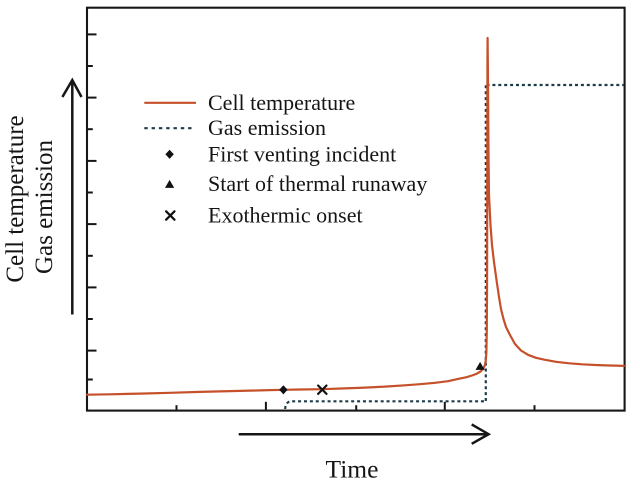 Image resolution: width=640 pixels, height=486 pixels. What do you see at coordinates (302, 153) in the screenshot?
I see `svg-text: First venting incident` at bounding box center [302, 153].